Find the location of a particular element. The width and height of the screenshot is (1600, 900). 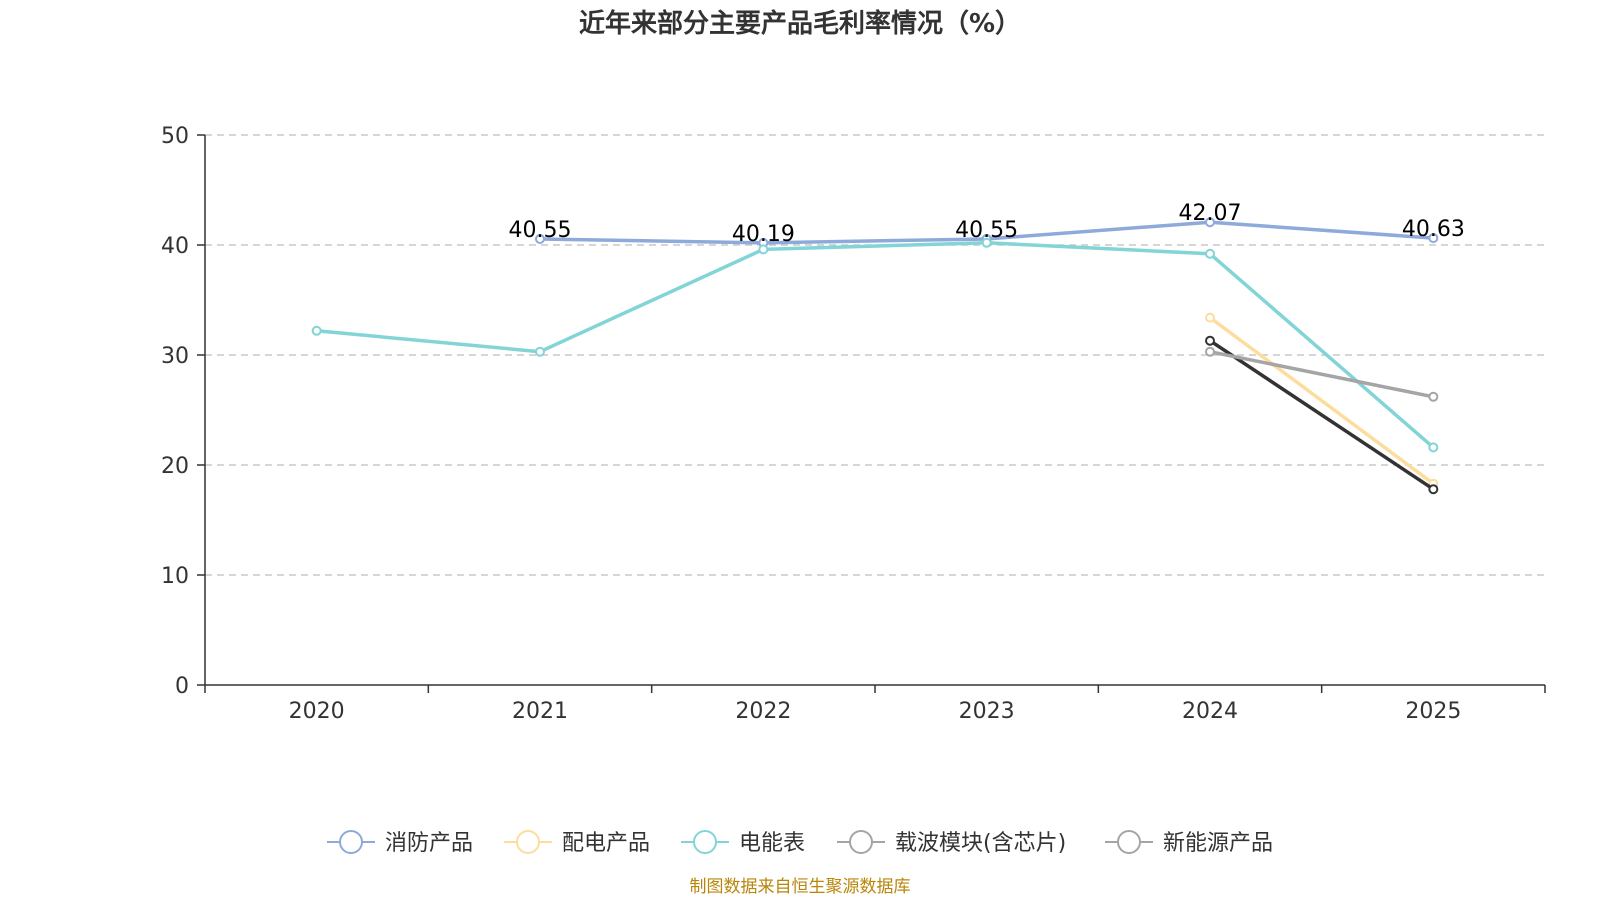

y-tick-label: 10 is located at coordinates (175, 576).